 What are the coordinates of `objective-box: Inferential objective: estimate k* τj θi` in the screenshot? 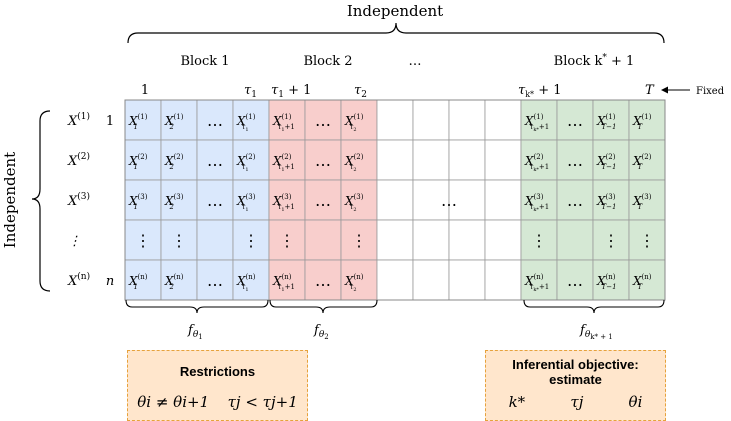 It's located at (575, 385).